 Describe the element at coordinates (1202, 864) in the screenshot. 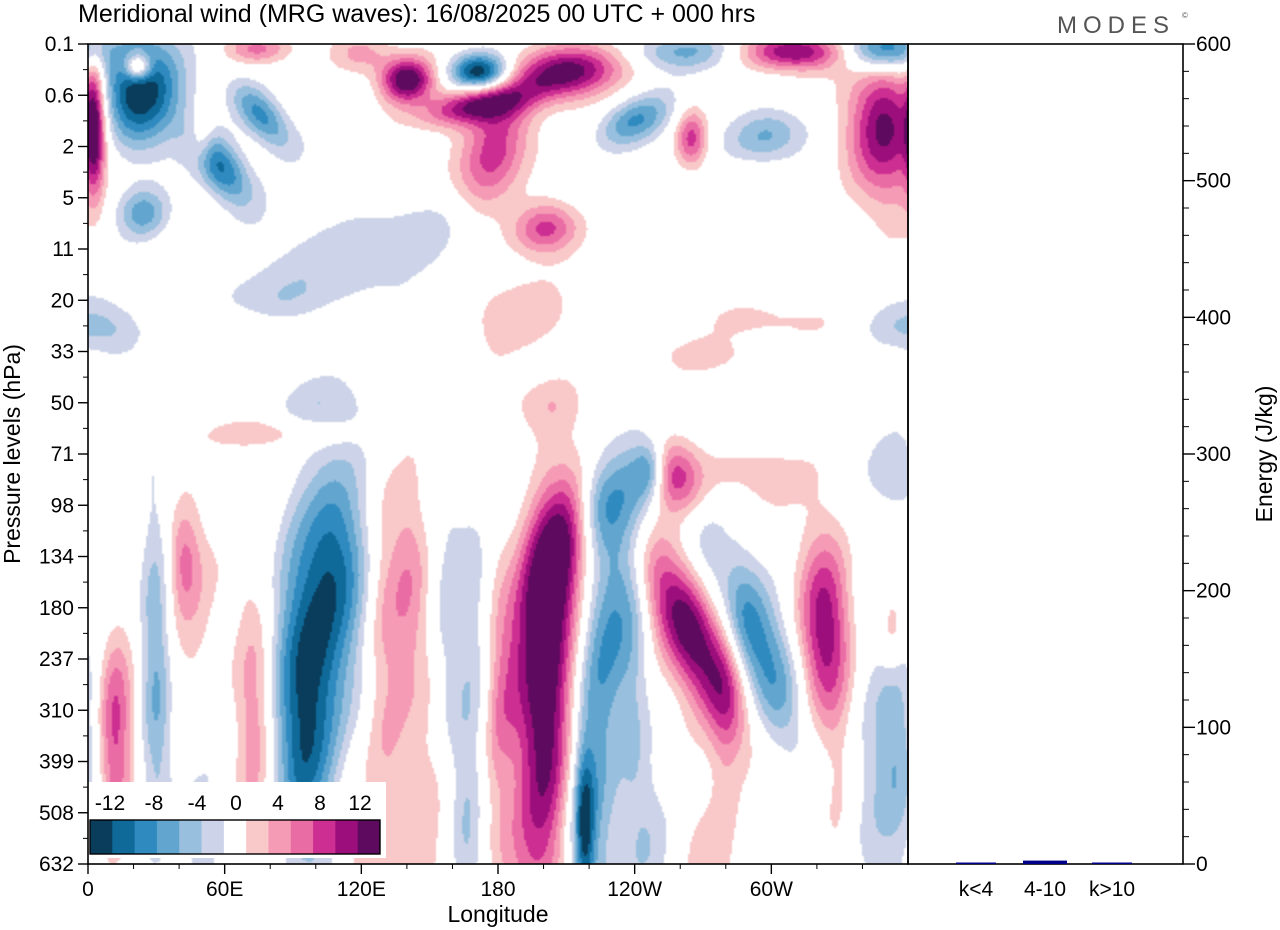

I see `energy-tick-label: 0` at that location.